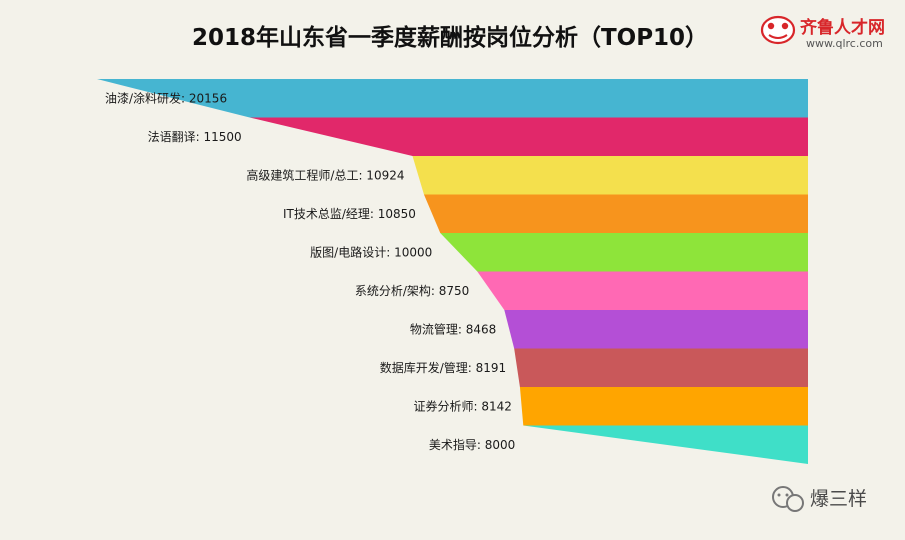 The image size is (905, 540). Describe the element at coordinates (371, 251) in the screenshot. I see `funnel-label: 版图/电路设计: 10000` at that location.